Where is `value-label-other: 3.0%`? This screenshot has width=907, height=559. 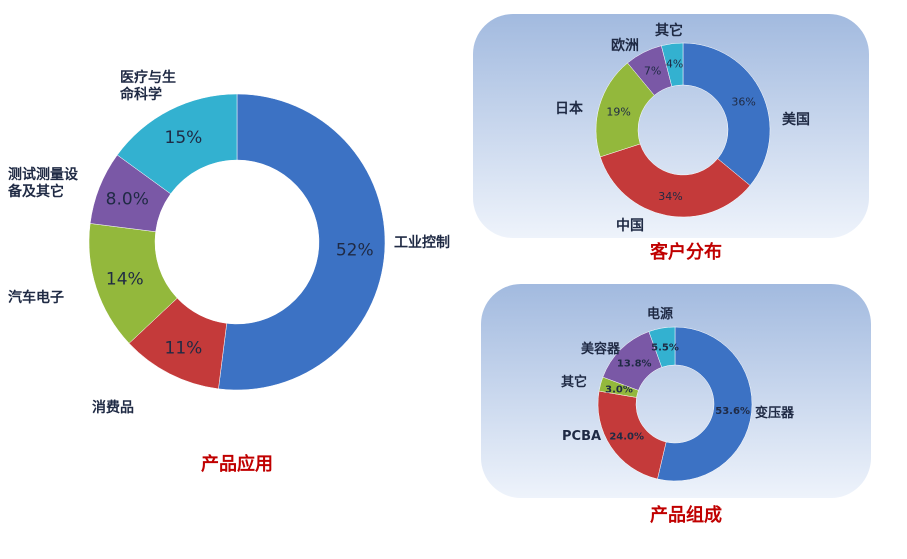
value-label-other: 3.0% is located at coordinates (619, 390).